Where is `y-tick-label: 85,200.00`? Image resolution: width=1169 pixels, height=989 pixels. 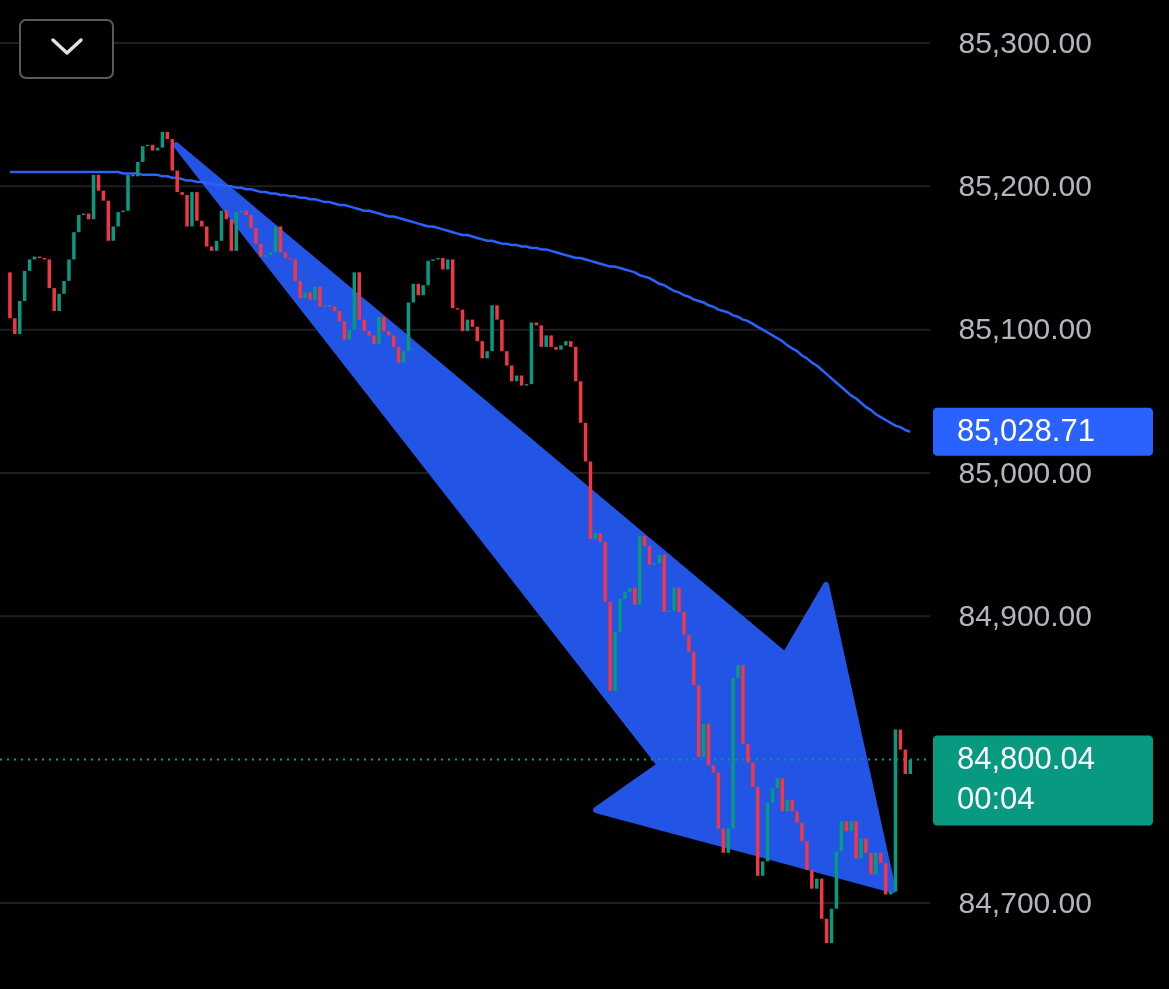
y-tick-label: 85,200.00 is located at coordinates (1025, 185).